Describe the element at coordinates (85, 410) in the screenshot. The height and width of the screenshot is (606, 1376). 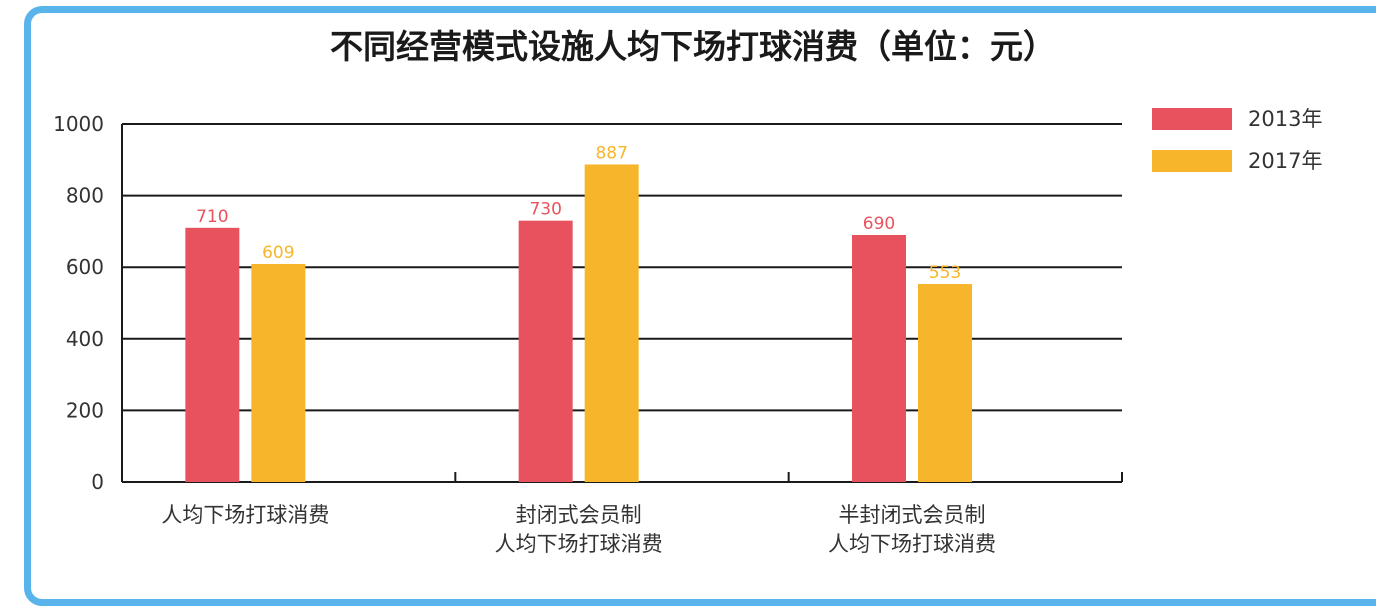
I see `y-tick-label: 200` at that location.